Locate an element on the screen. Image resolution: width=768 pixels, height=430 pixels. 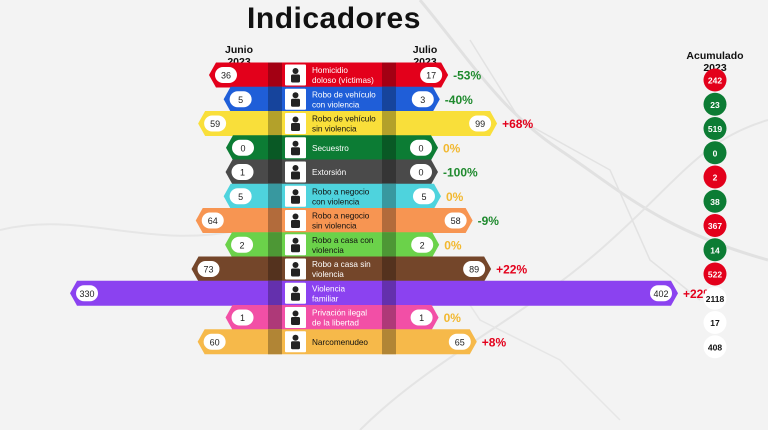
julio-value: 17 is located at coordinates (431, 76).